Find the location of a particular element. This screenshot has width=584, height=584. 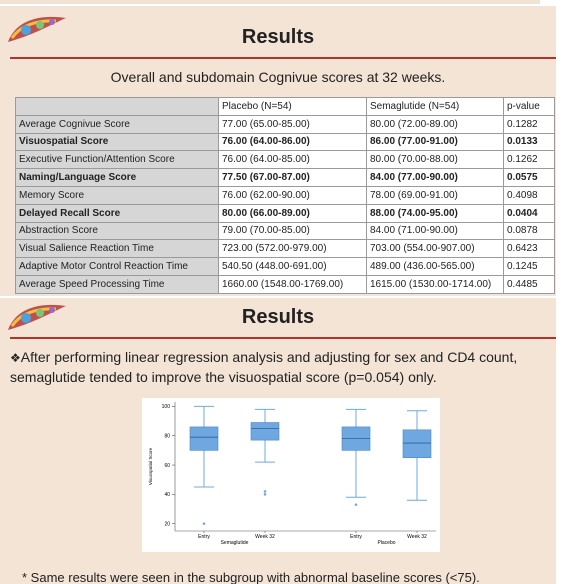

header-row: Placebo (N=54) Semaglutide (N=54) p-value is located at coordinates (285, 106).